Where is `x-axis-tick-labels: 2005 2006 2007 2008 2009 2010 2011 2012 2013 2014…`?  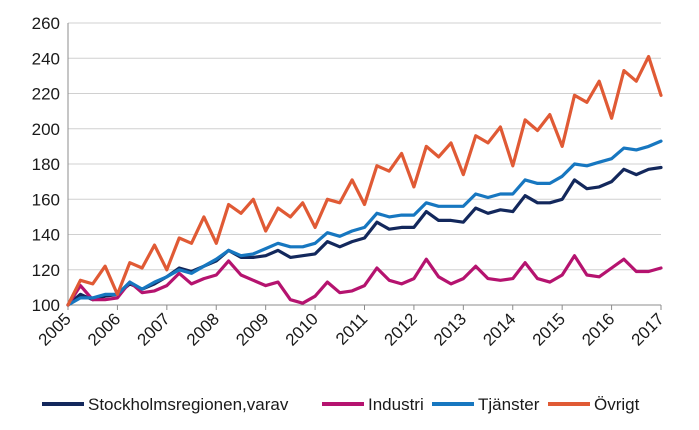 x-axis-tick-labels: 2005 2006 2007 2008 2009 2010 2011 2012 2013 2014… is located at coordinates (351, 329).